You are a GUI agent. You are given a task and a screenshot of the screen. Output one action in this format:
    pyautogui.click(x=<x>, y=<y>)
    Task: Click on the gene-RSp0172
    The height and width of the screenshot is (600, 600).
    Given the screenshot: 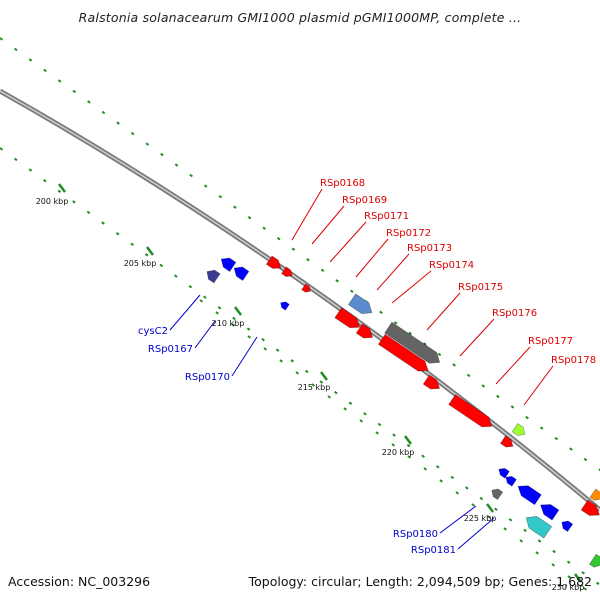 What is the action you would take?
    pyautogui.click(x=361, y=305)
    